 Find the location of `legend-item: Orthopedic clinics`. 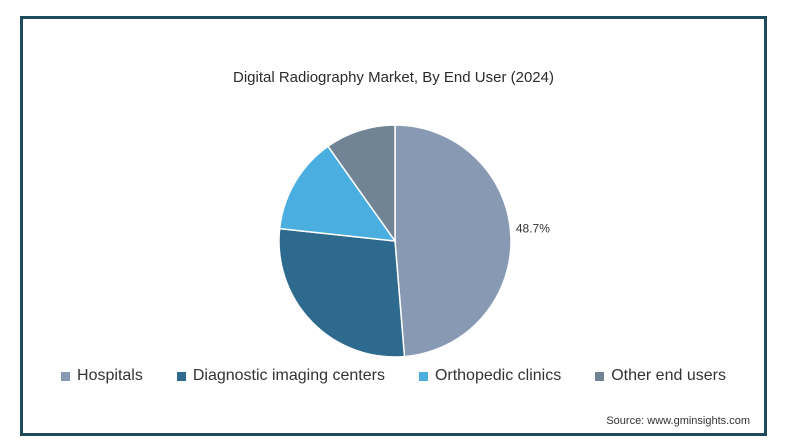

legend-item: Orthopedic clinics is located at coordinates (490, 376).